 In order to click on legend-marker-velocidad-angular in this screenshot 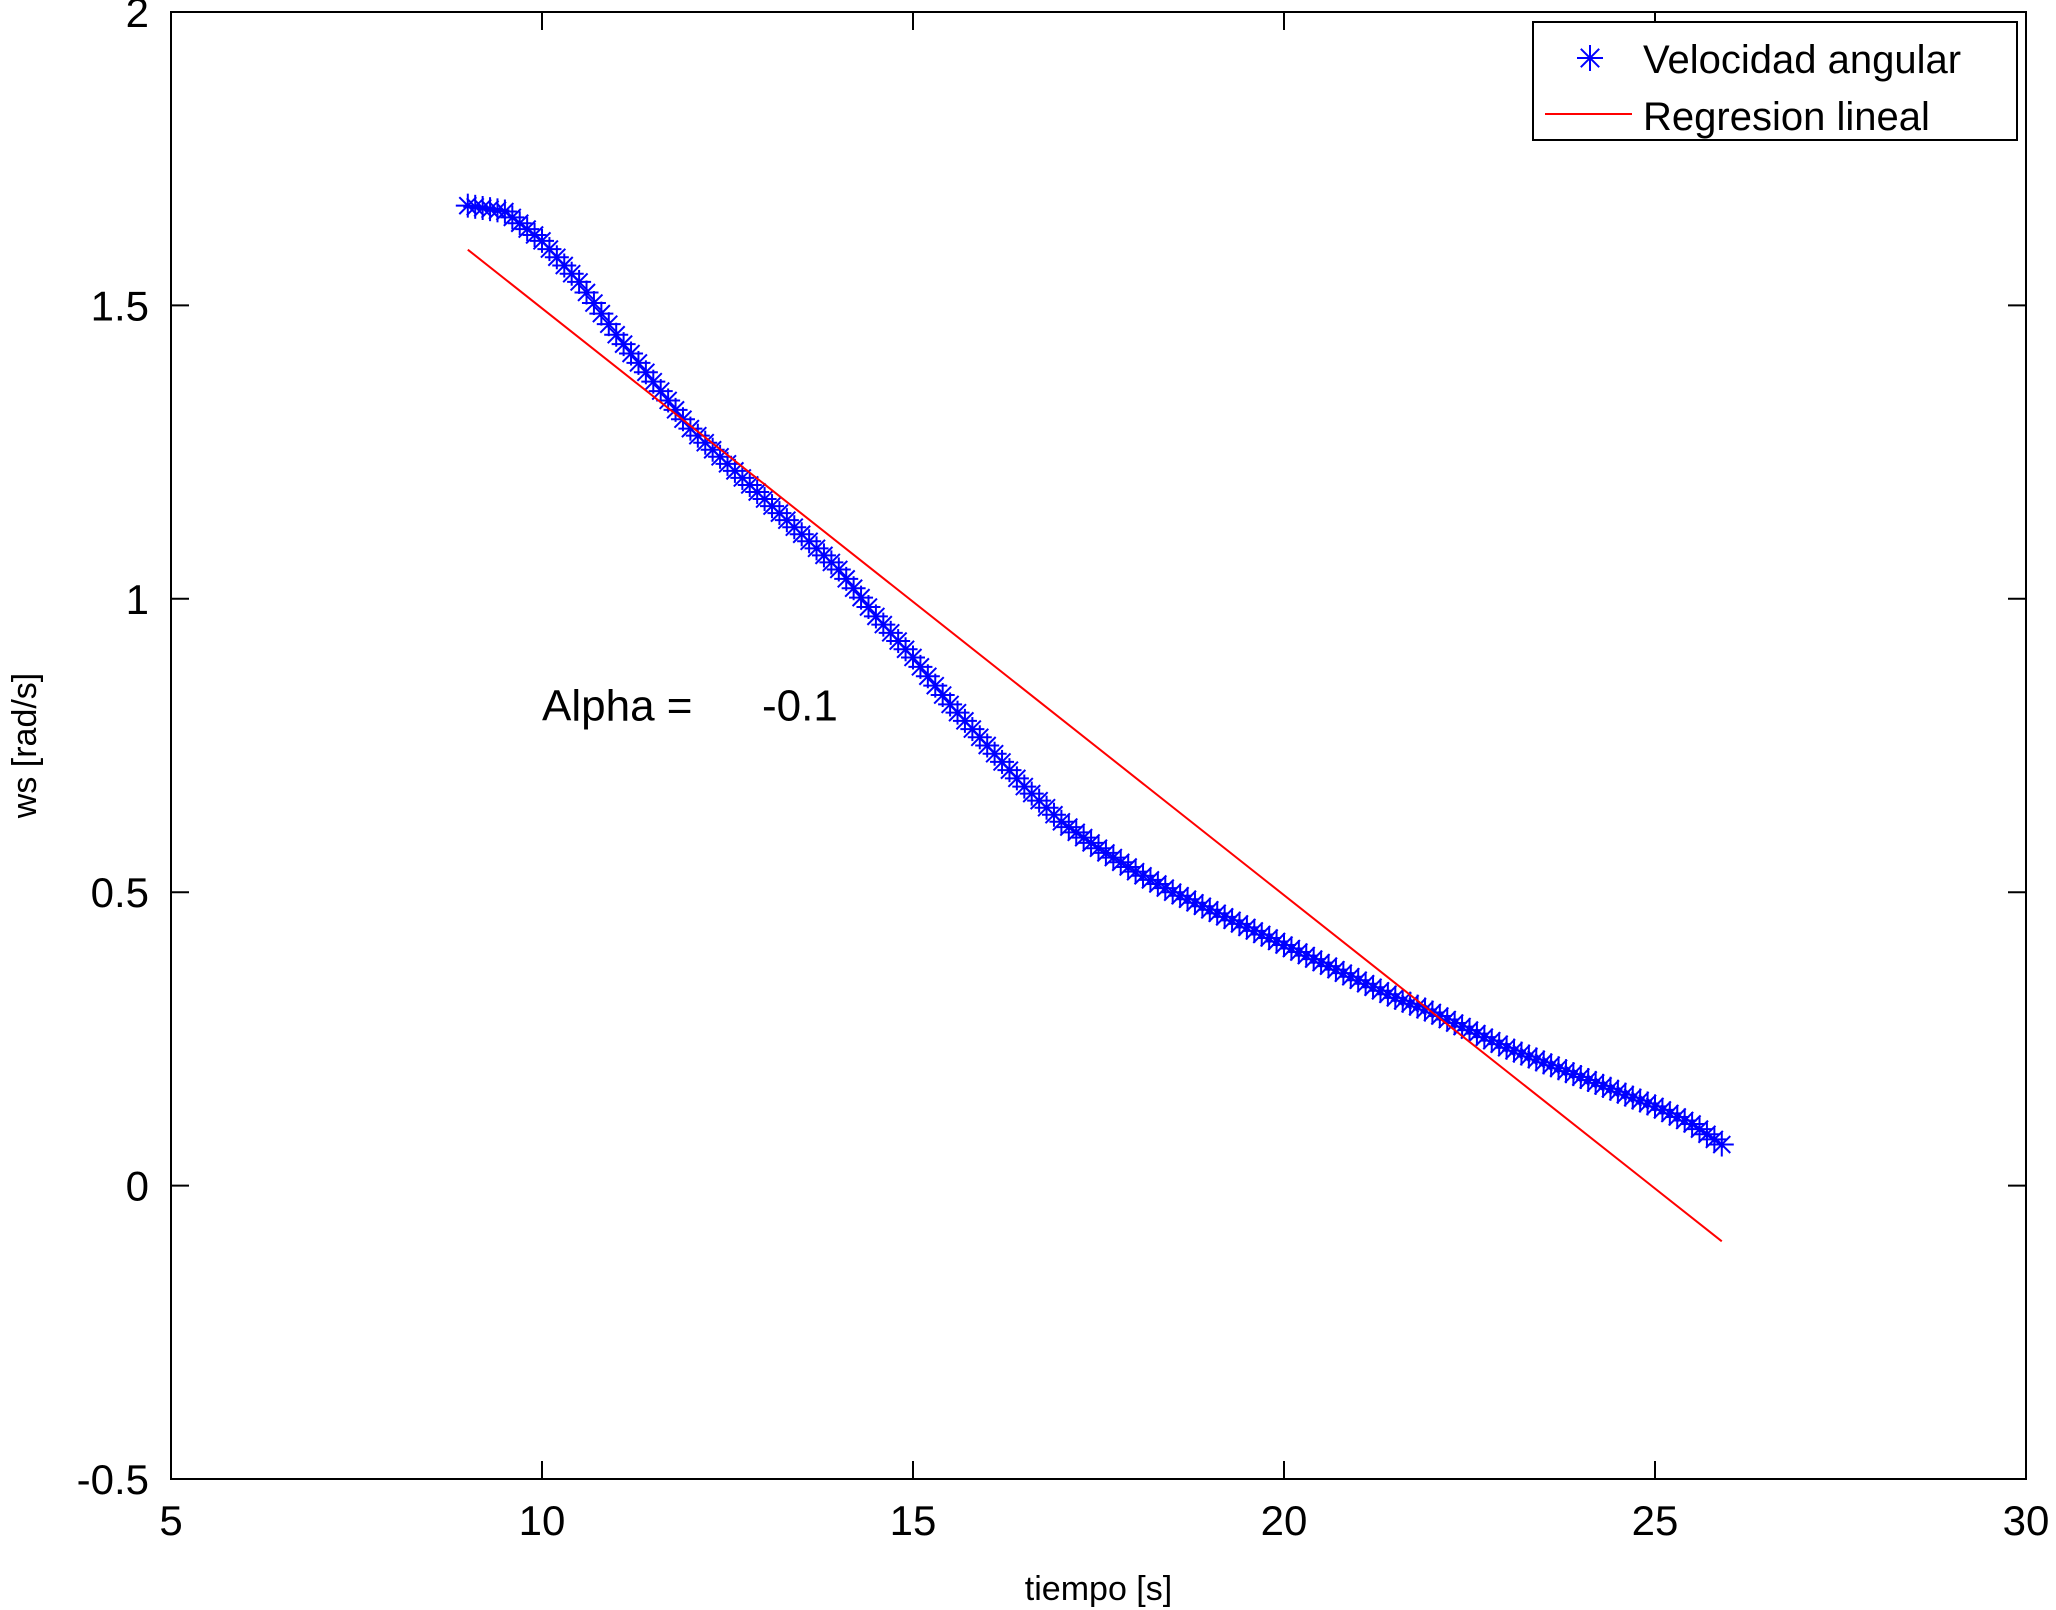, I will do `click(1590, 58)`.